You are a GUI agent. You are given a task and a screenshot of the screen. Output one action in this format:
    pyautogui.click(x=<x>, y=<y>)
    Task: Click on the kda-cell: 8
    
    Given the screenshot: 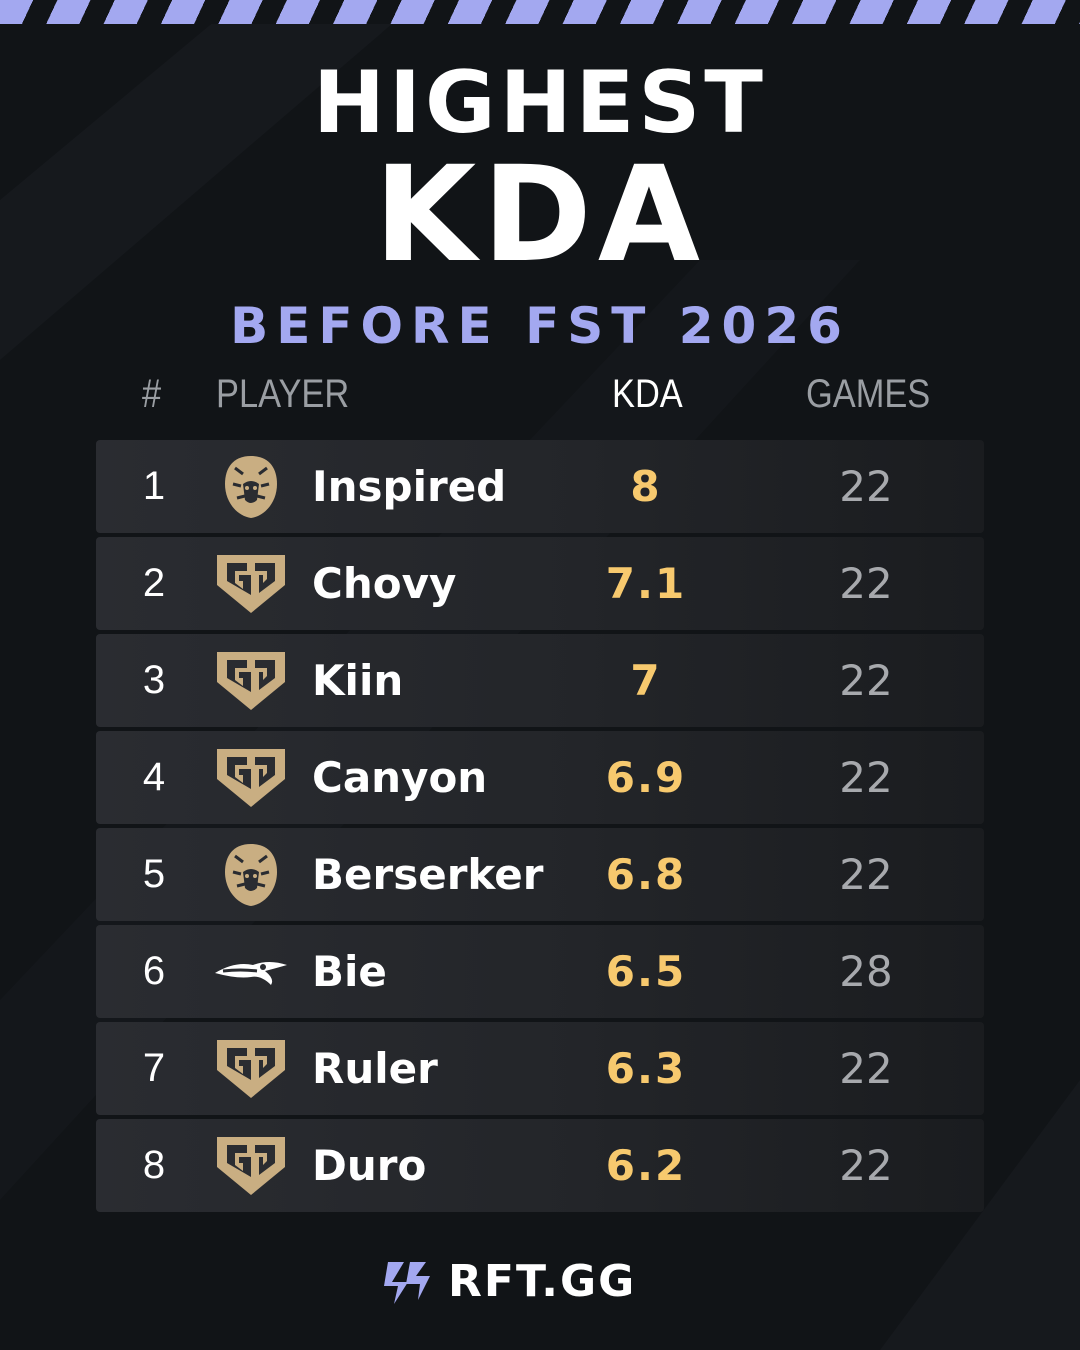 What is the action you would take?
    pyautogui.click(x=646, y=486)
    